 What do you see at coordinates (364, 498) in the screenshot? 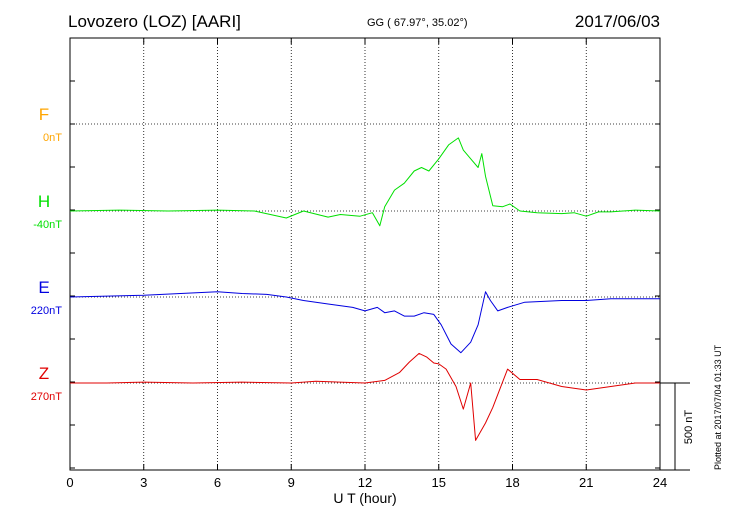
I see `x-axis-label: U T (hour)` at bounding box center [364, 498].